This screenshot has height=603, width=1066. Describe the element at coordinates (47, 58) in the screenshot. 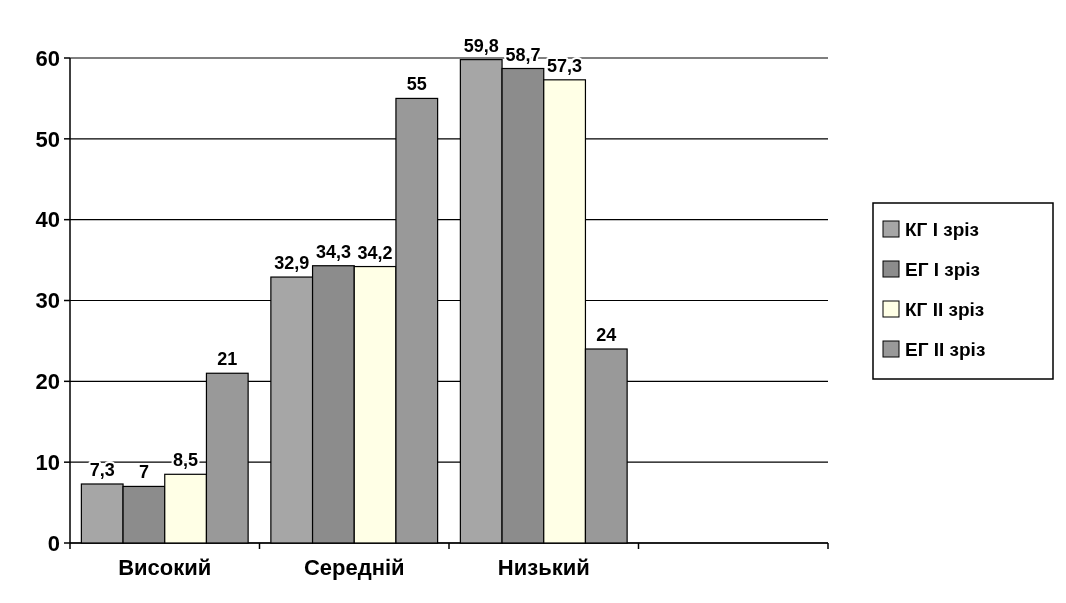

I see `y-tick-label: 60` at that location.